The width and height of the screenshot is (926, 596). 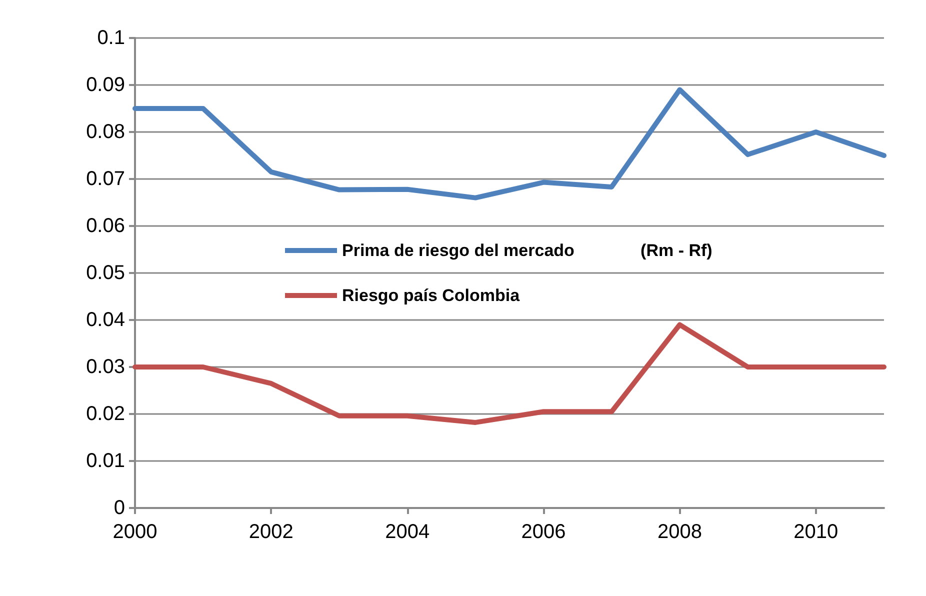 What do you see at coordinates (527, 250) in the screenshot?
I see `legend-label: Prima de riesgo del mercado (Rm - Rf)` at bounding box center [527, 250].